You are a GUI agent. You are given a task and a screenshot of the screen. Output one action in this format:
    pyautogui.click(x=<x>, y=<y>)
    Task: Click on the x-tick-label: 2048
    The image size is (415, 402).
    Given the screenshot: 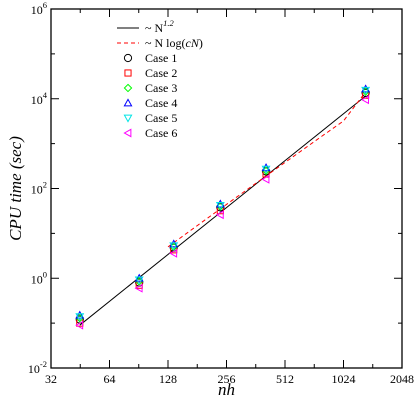 What is the action you would take?
    pyautogui.click(x=402, y=379)
    